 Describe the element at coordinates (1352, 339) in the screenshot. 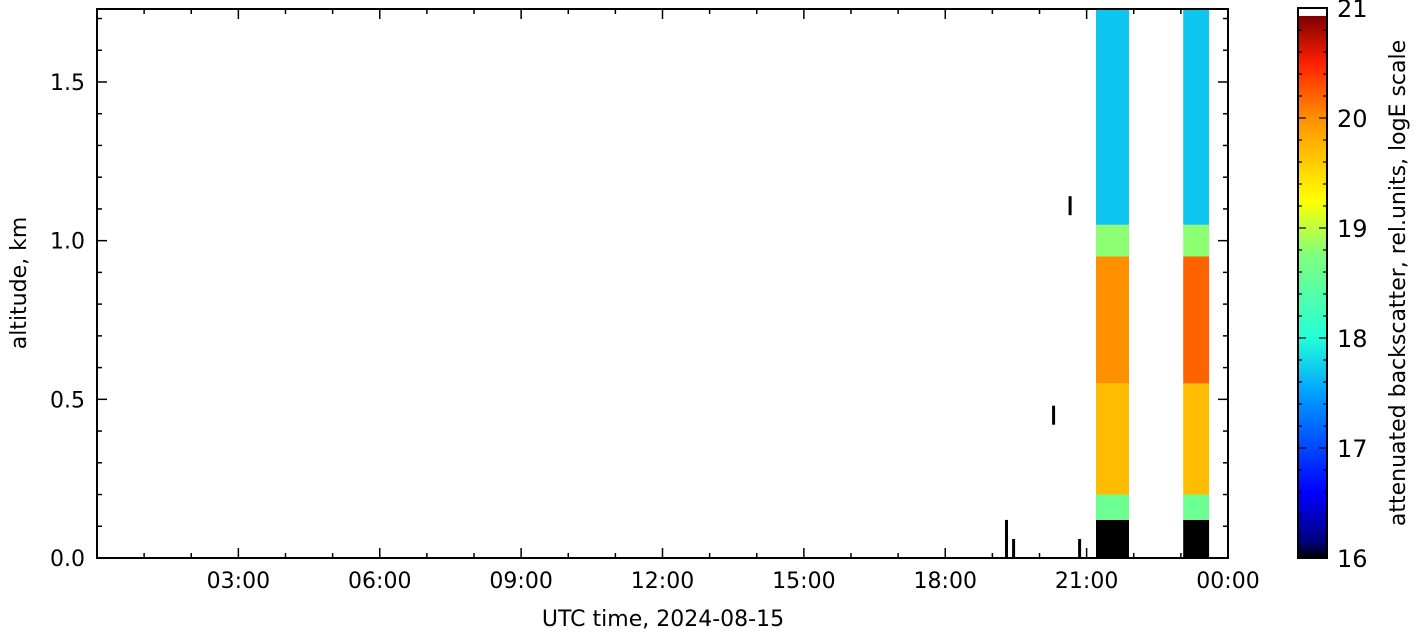

I see `colorbar-tick-label: 18` at that location.